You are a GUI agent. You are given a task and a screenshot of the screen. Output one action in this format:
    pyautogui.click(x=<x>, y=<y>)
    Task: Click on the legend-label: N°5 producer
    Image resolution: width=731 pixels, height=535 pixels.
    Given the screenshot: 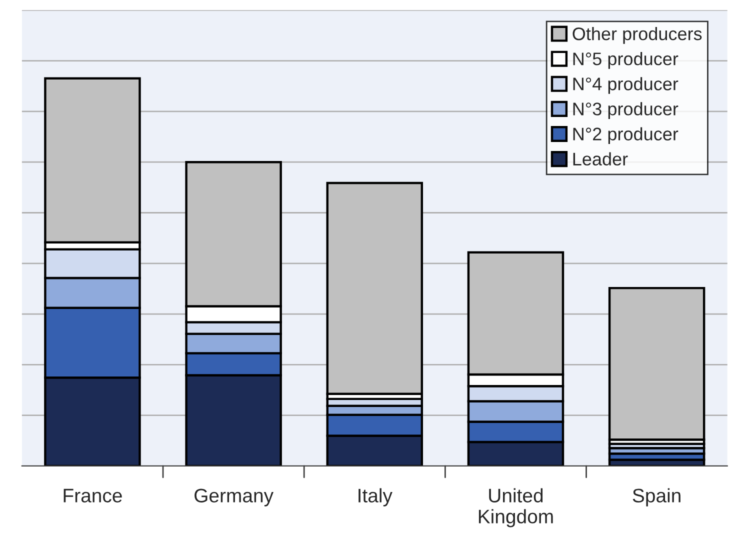 What is the action you would take?
    pyautogui.click(x=625, y=60)
    